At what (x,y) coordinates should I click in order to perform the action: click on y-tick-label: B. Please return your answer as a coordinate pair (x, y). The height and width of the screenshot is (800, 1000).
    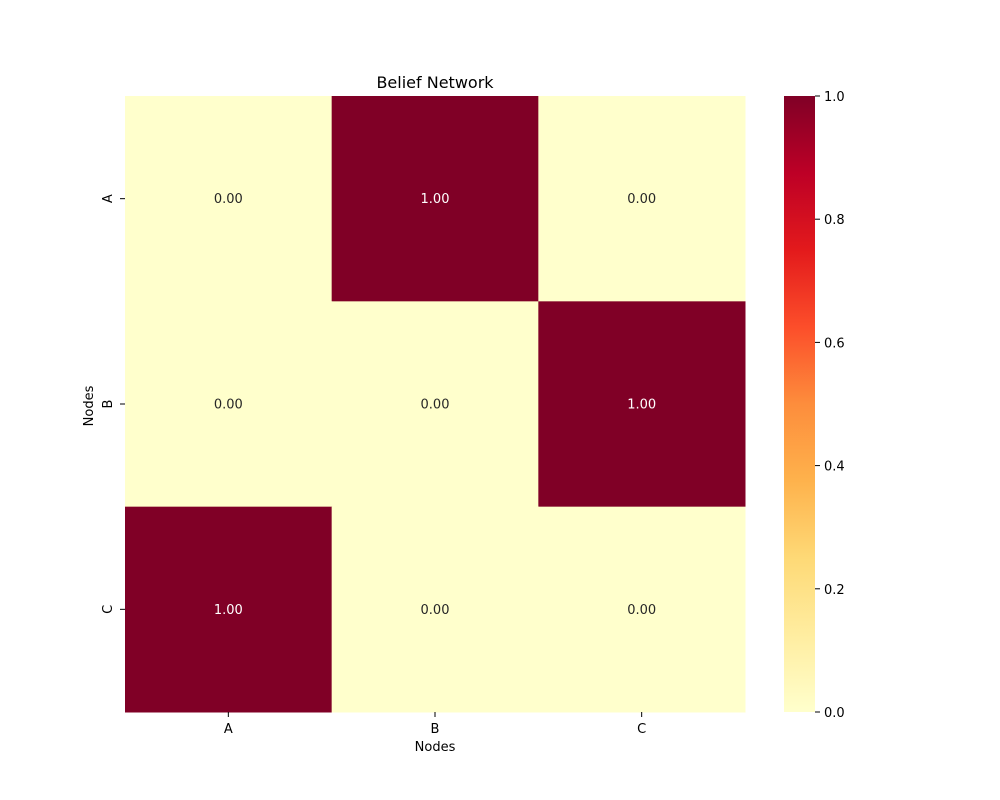
    Looking at the image, I should click on (108, 404).